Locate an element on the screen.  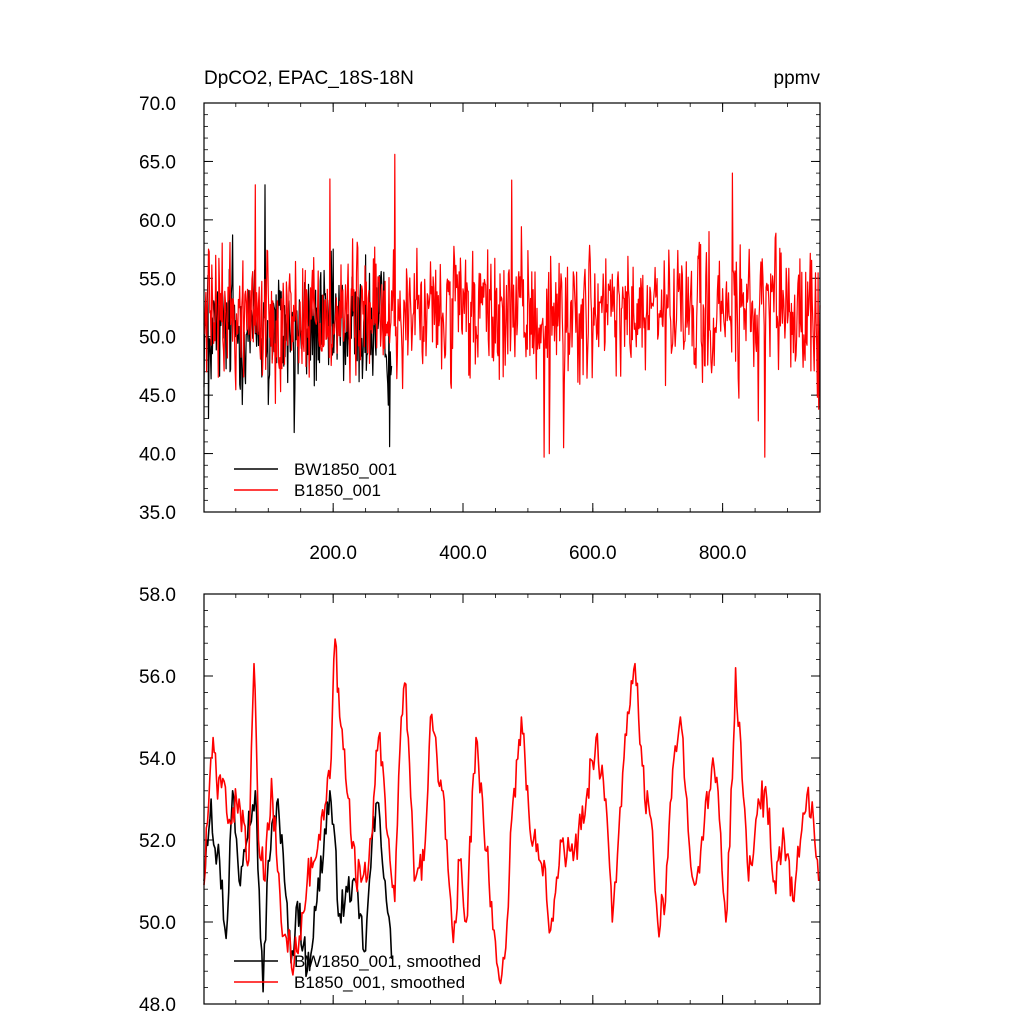
top-xtick-label: 800.0 is located at coordinates (723, 553).